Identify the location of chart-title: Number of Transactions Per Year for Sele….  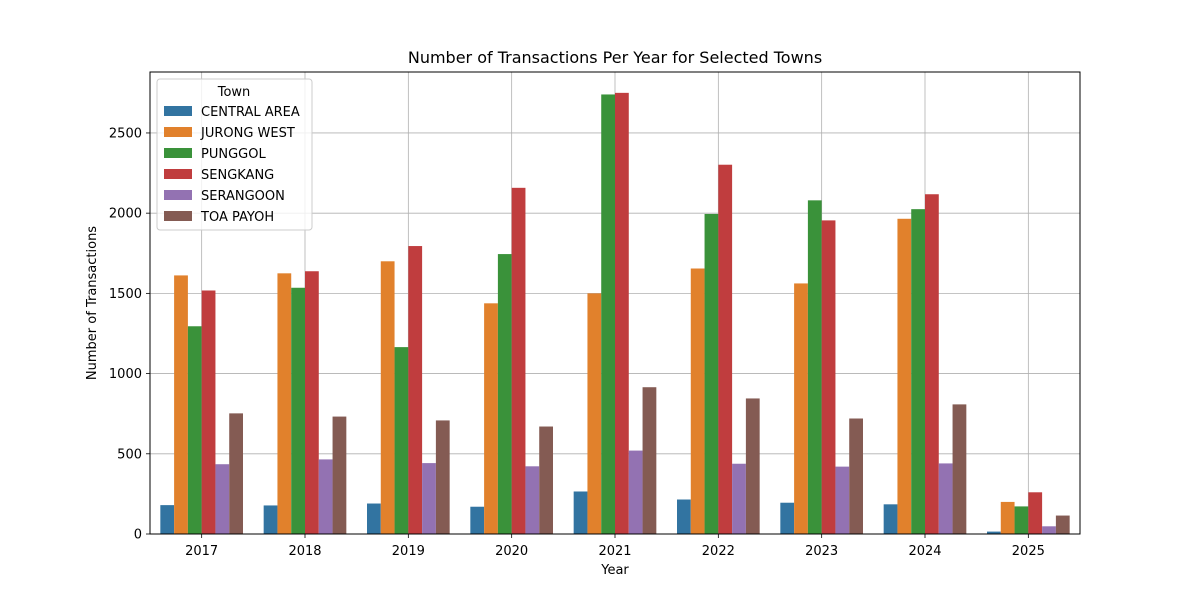
(615, 57).